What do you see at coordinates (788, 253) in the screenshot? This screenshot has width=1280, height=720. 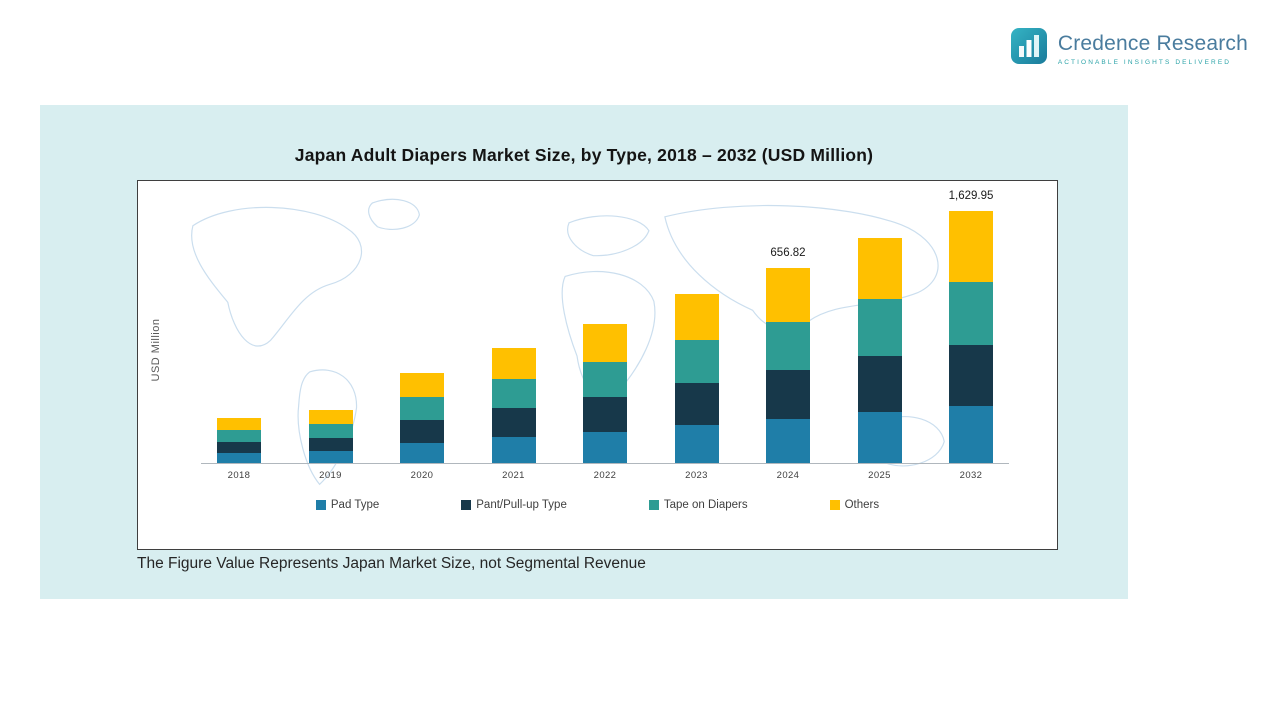 I see `bar-value-label: 656.82` at bounding box center [788, 253].